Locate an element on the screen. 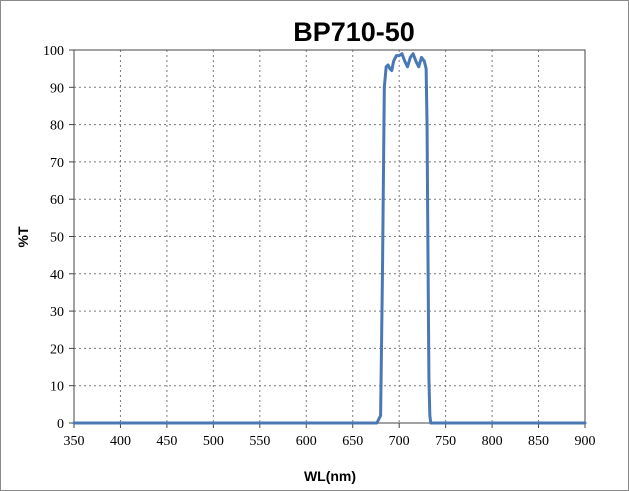  y-tick-label: 40 is located at coordinates (57, 275).